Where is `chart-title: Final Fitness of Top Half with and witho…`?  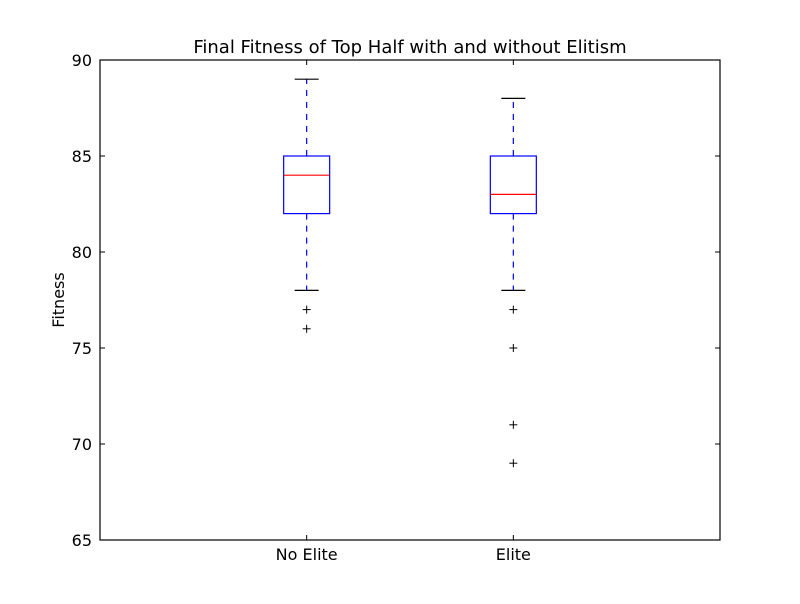 chart-title: Final Fitness of Top Half with and witho… is located at coordinates (409, 47).